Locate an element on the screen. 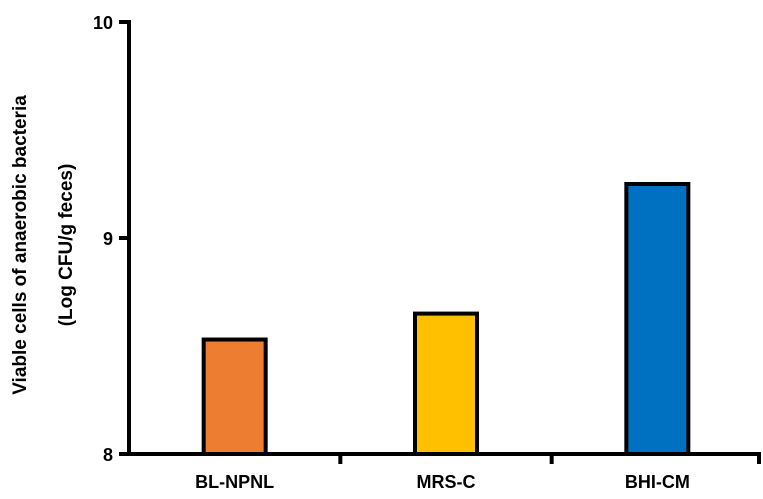  y-axis-ticks: 8 9 10 is located at coordinates (111, 239).